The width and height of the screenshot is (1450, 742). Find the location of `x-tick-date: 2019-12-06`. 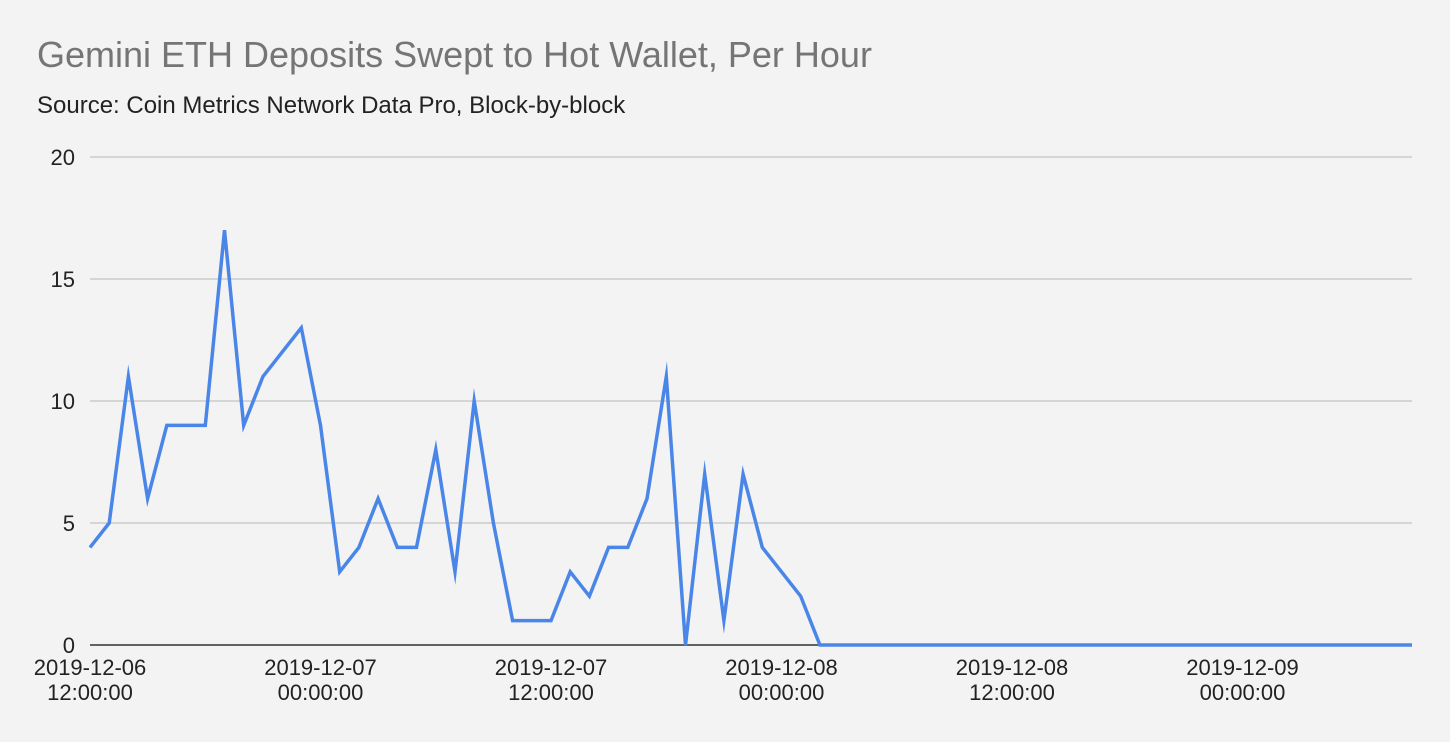

x-tick-date: 2019-12-06 is located at coordinates (90, 667).